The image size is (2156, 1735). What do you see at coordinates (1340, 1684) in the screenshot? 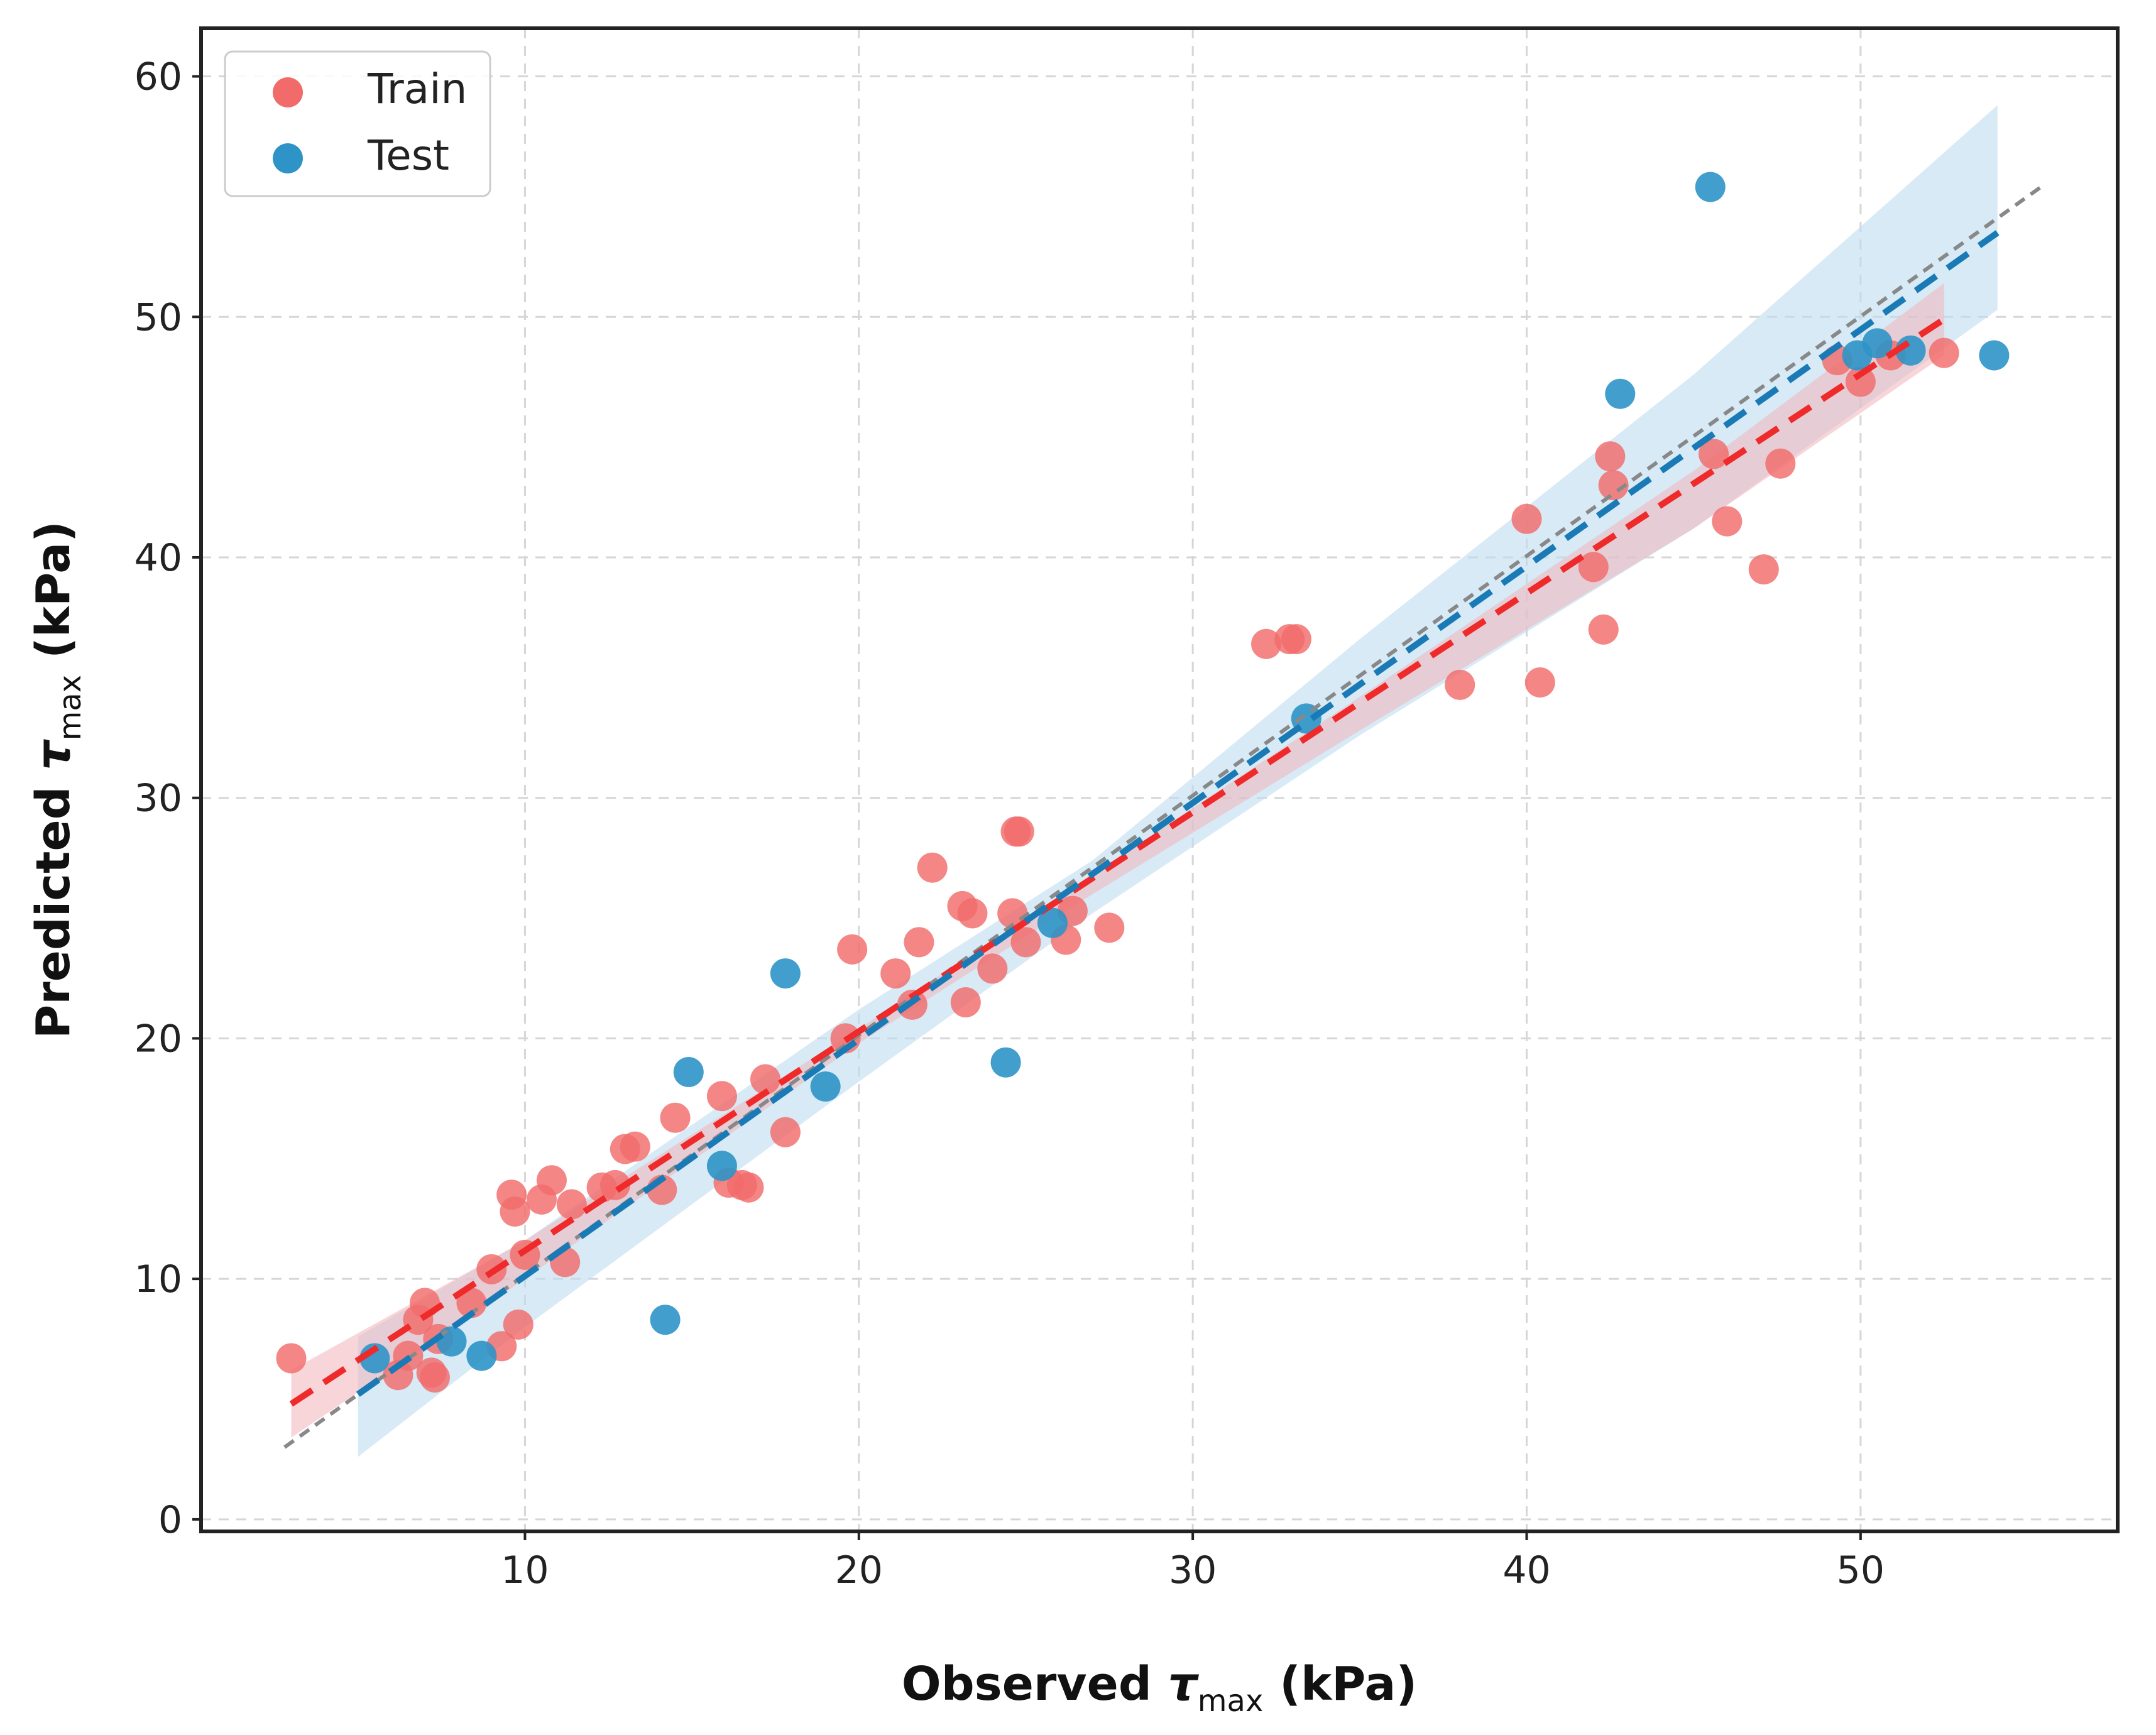
I see `x-axis-title-unit: (kPa)` at bounding box center [1340, 1684].